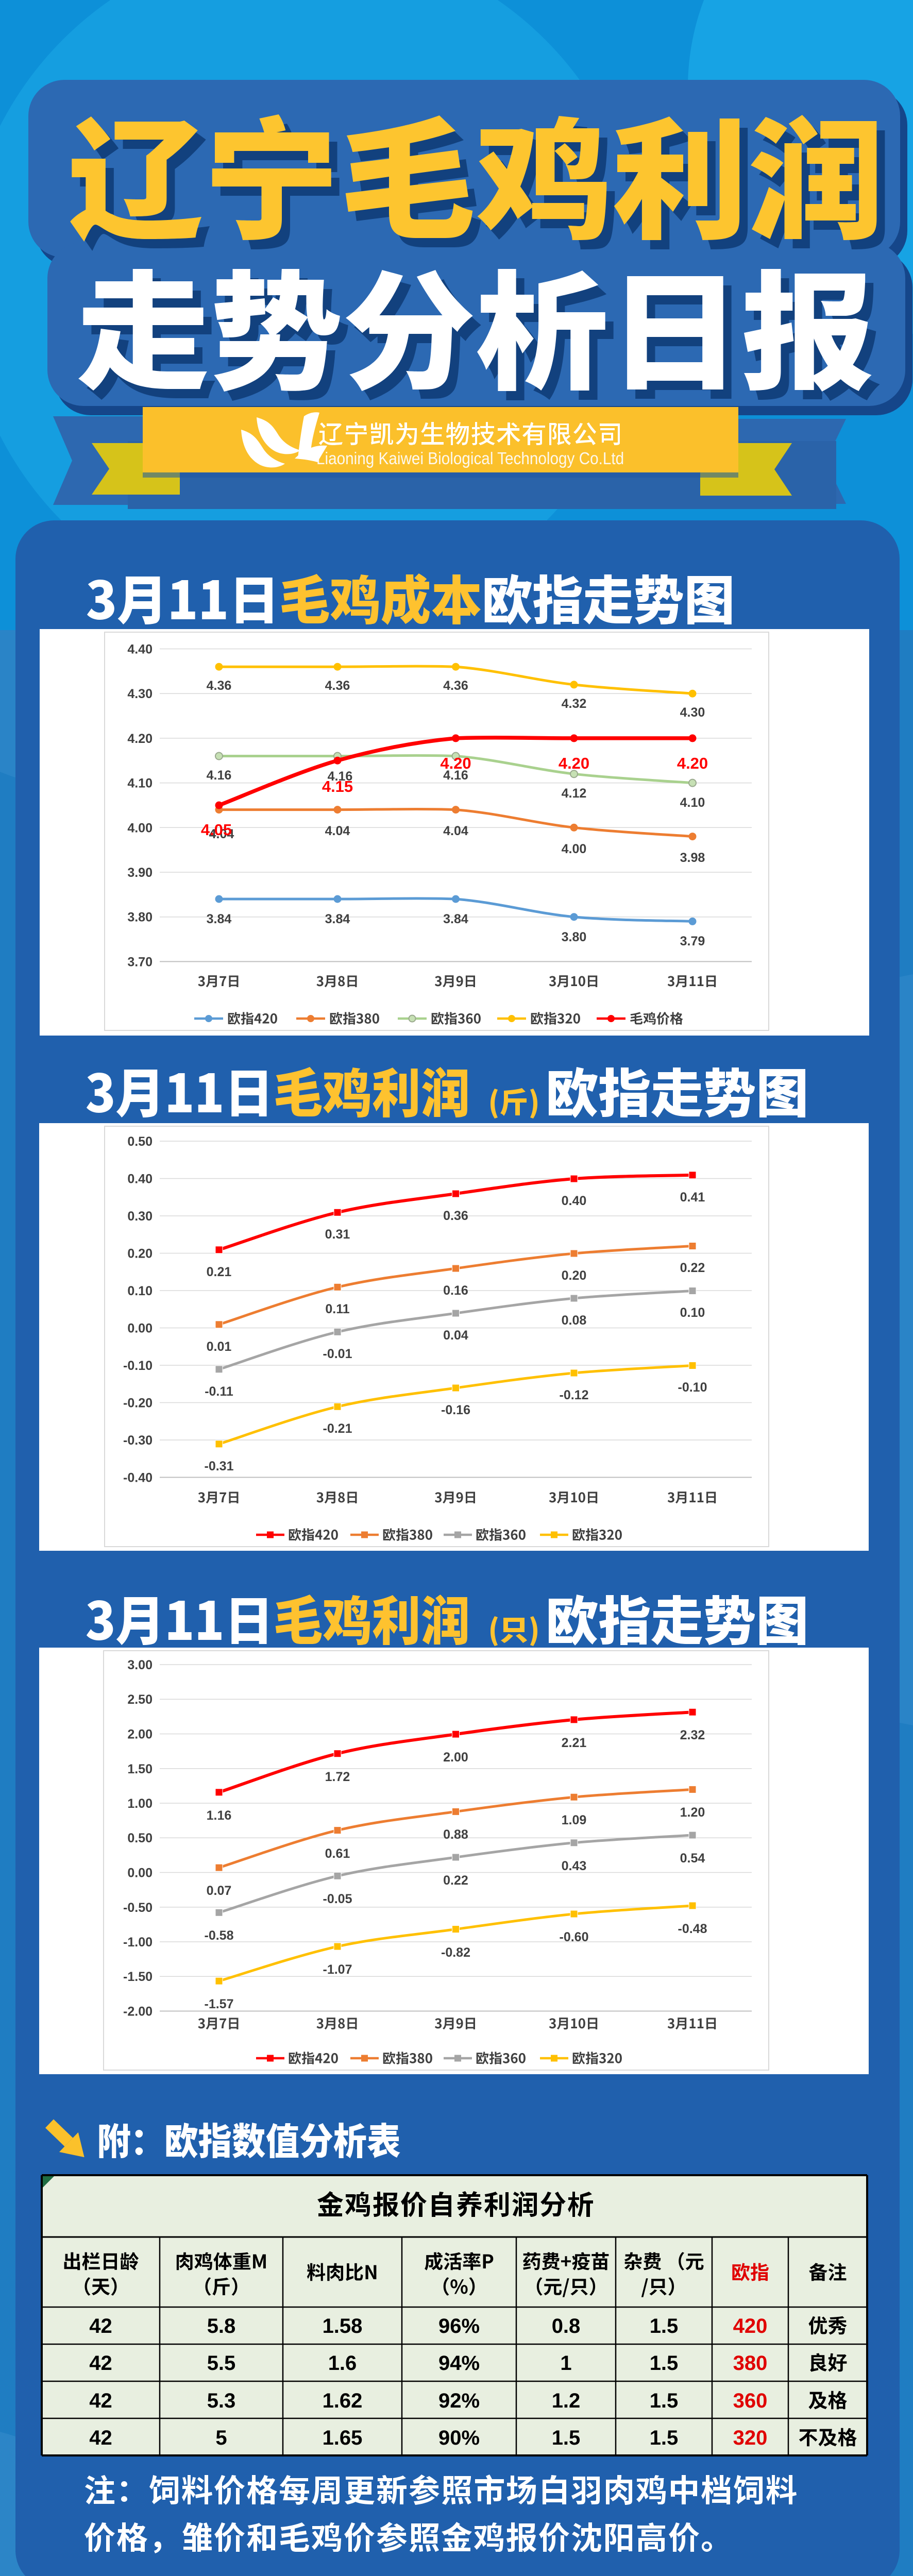 Image resolution: width=913 pixels, height=2576 pixels. Describe the element at coordinates (343, 2438) in the screenshot. I see `svg-text: 1.65` at that location.